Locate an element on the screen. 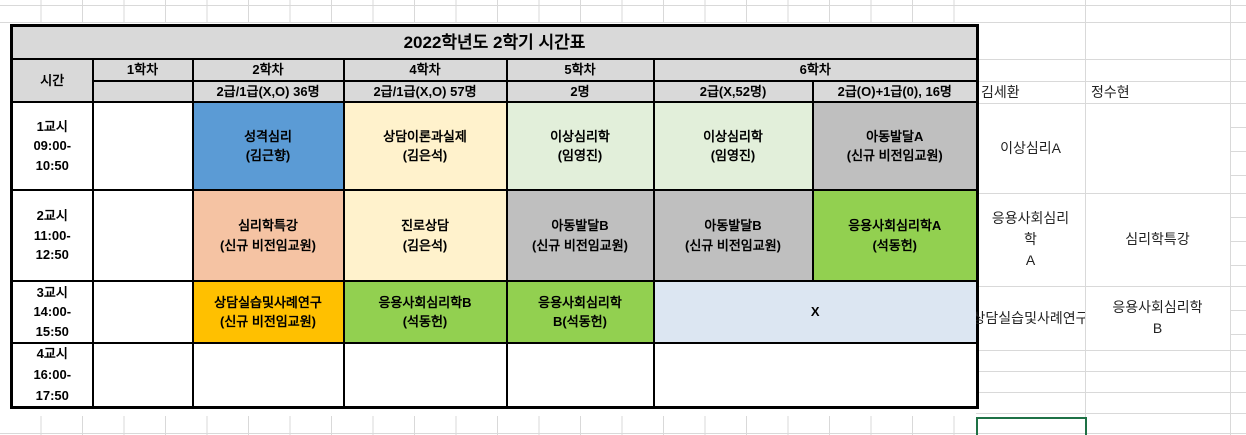 This screenshot has height=435, width=1246. capacity-header-cell: 2급(O)+1급(0), 16명 is located at coordinates (895, 91).